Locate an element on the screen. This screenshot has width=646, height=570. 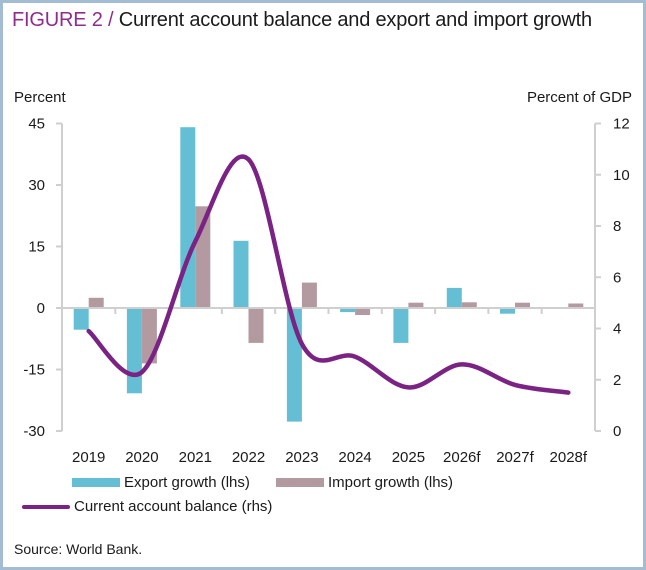
bar-import-2025 is located at coordinates (416, 305).